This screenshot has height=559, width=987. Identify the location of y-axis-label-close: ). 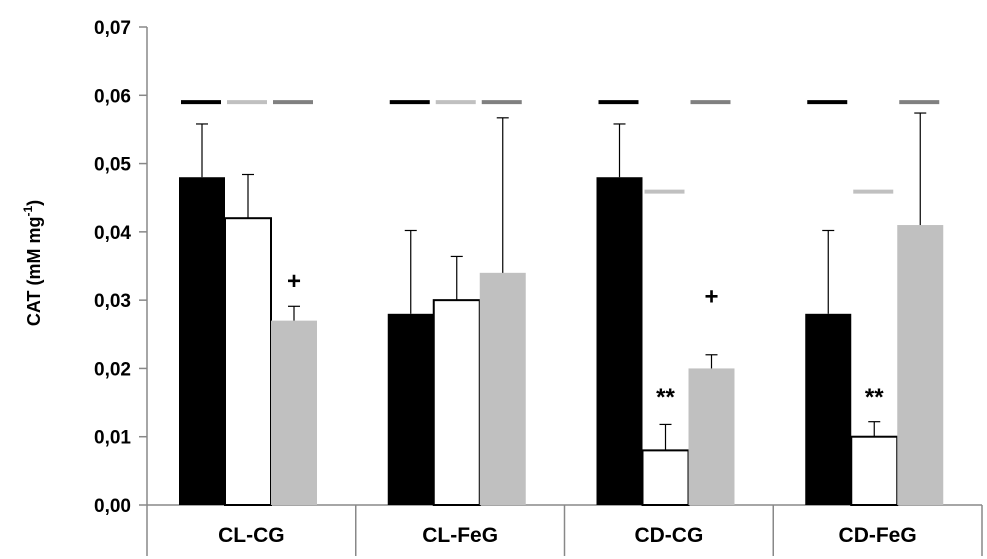
(34, 203).